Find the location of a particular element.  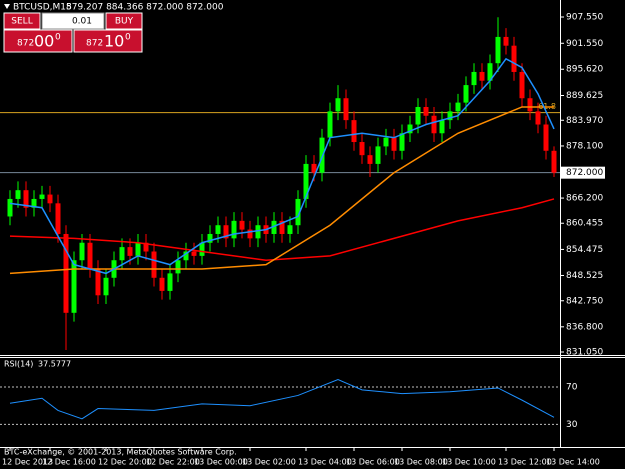

x-tick-label: 12 Dec 22:00 is located at coordinates (173, 462).